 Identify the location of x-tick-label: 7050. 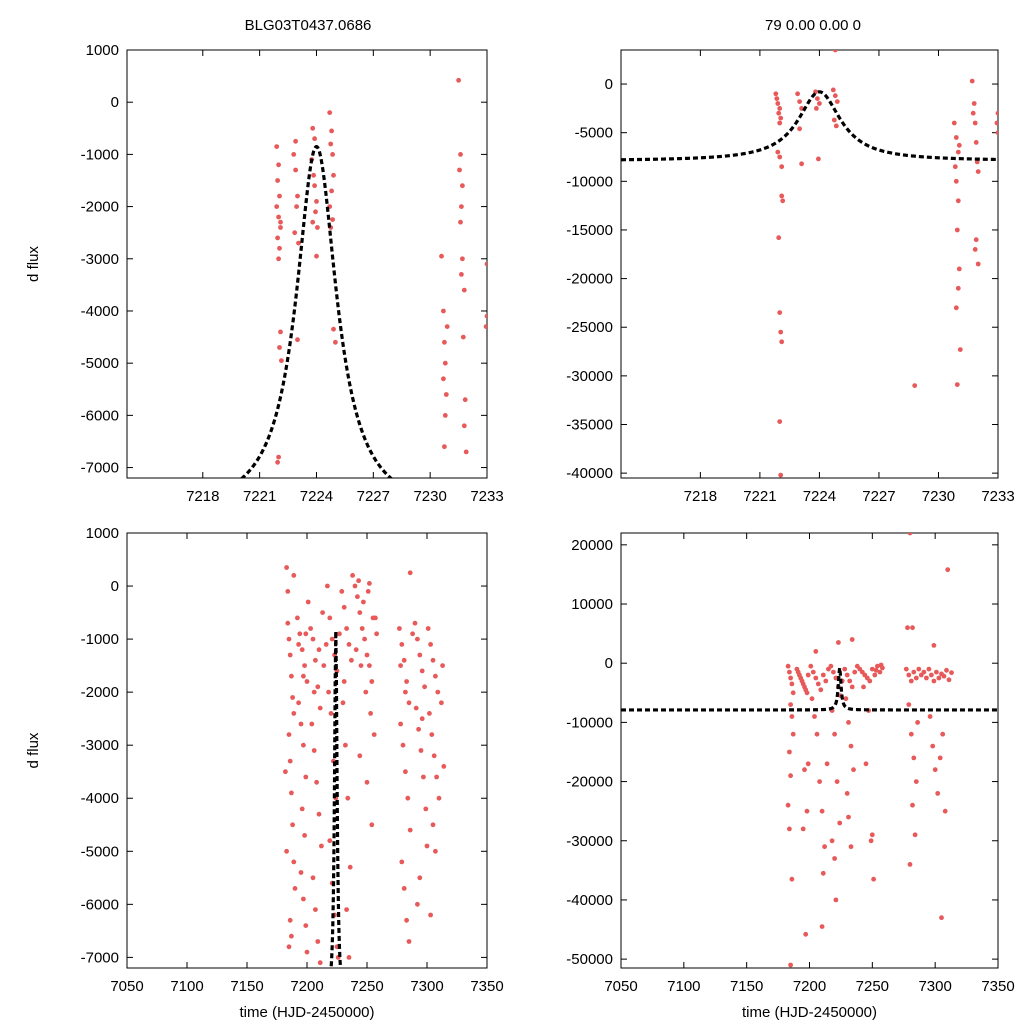
(620, 986).